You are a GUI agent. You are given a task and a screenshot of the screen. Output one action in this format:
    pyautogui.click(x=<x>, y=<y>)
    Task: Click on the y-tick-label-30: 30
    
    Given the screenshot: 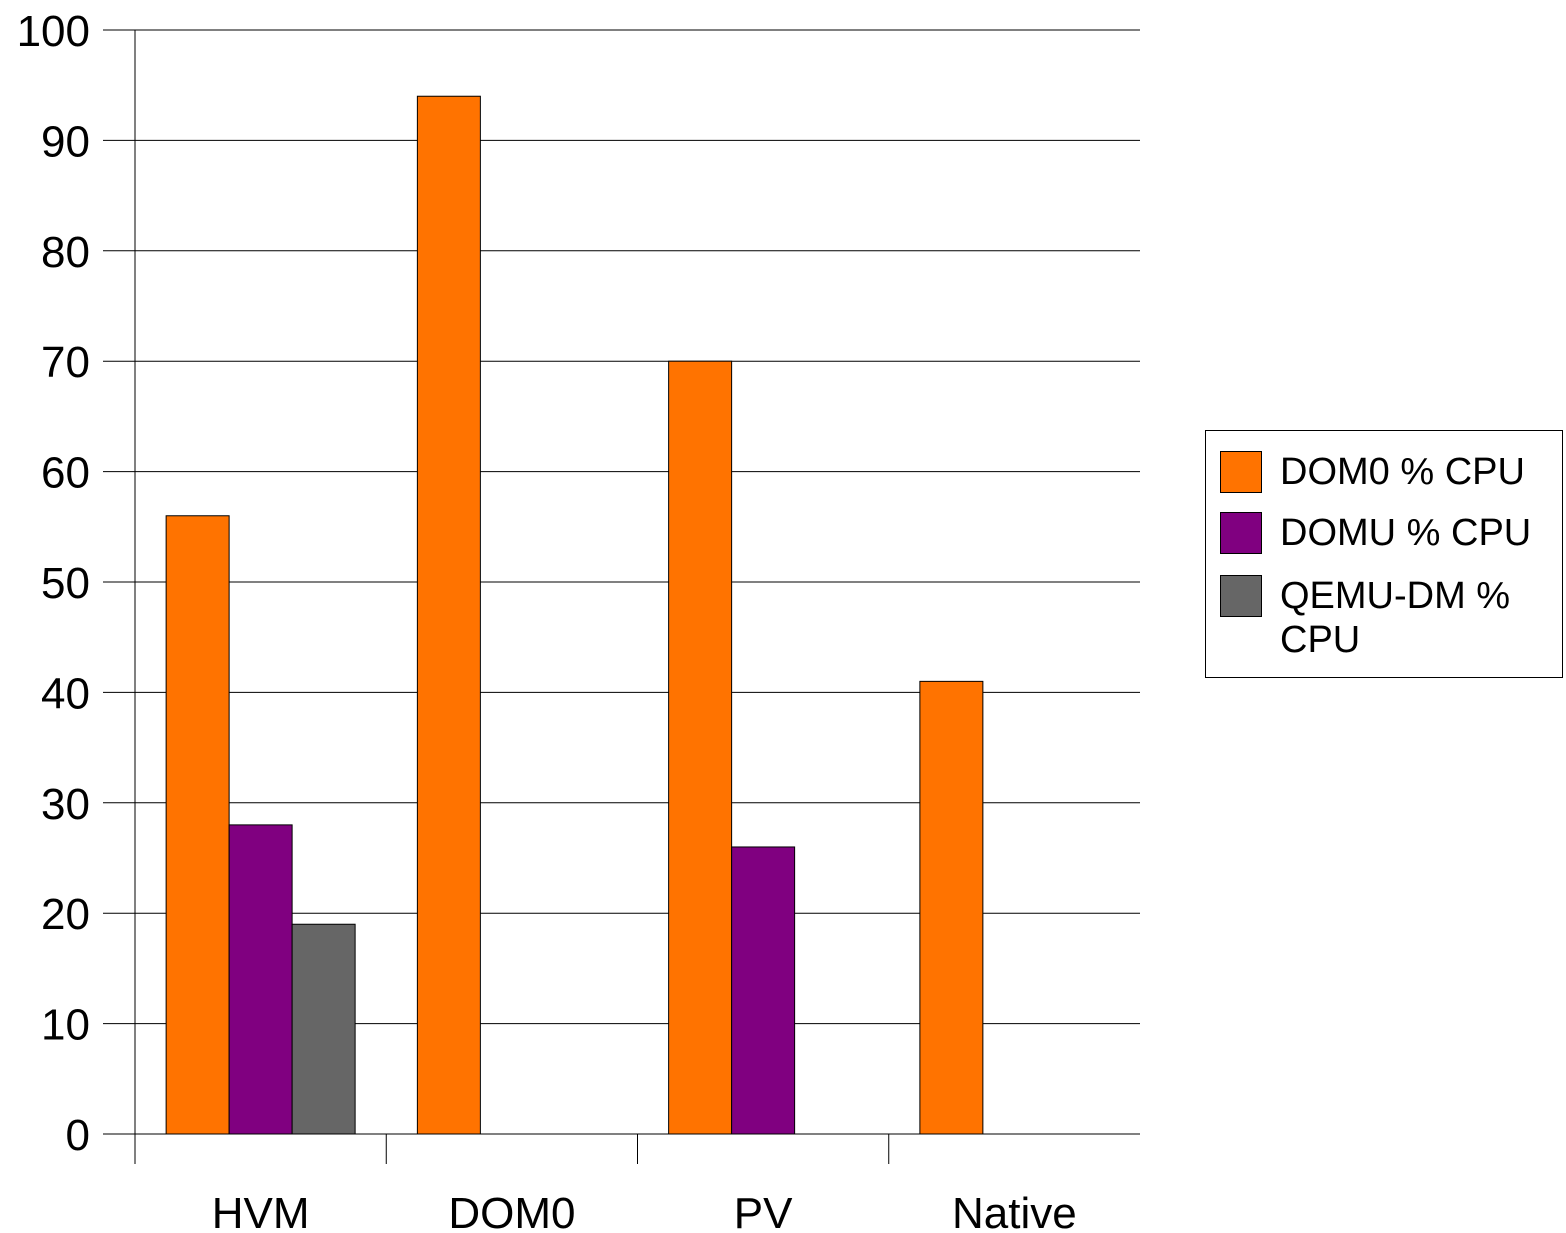 What is the action you would take?
    pyautogui.click(x=65, y=804)
    